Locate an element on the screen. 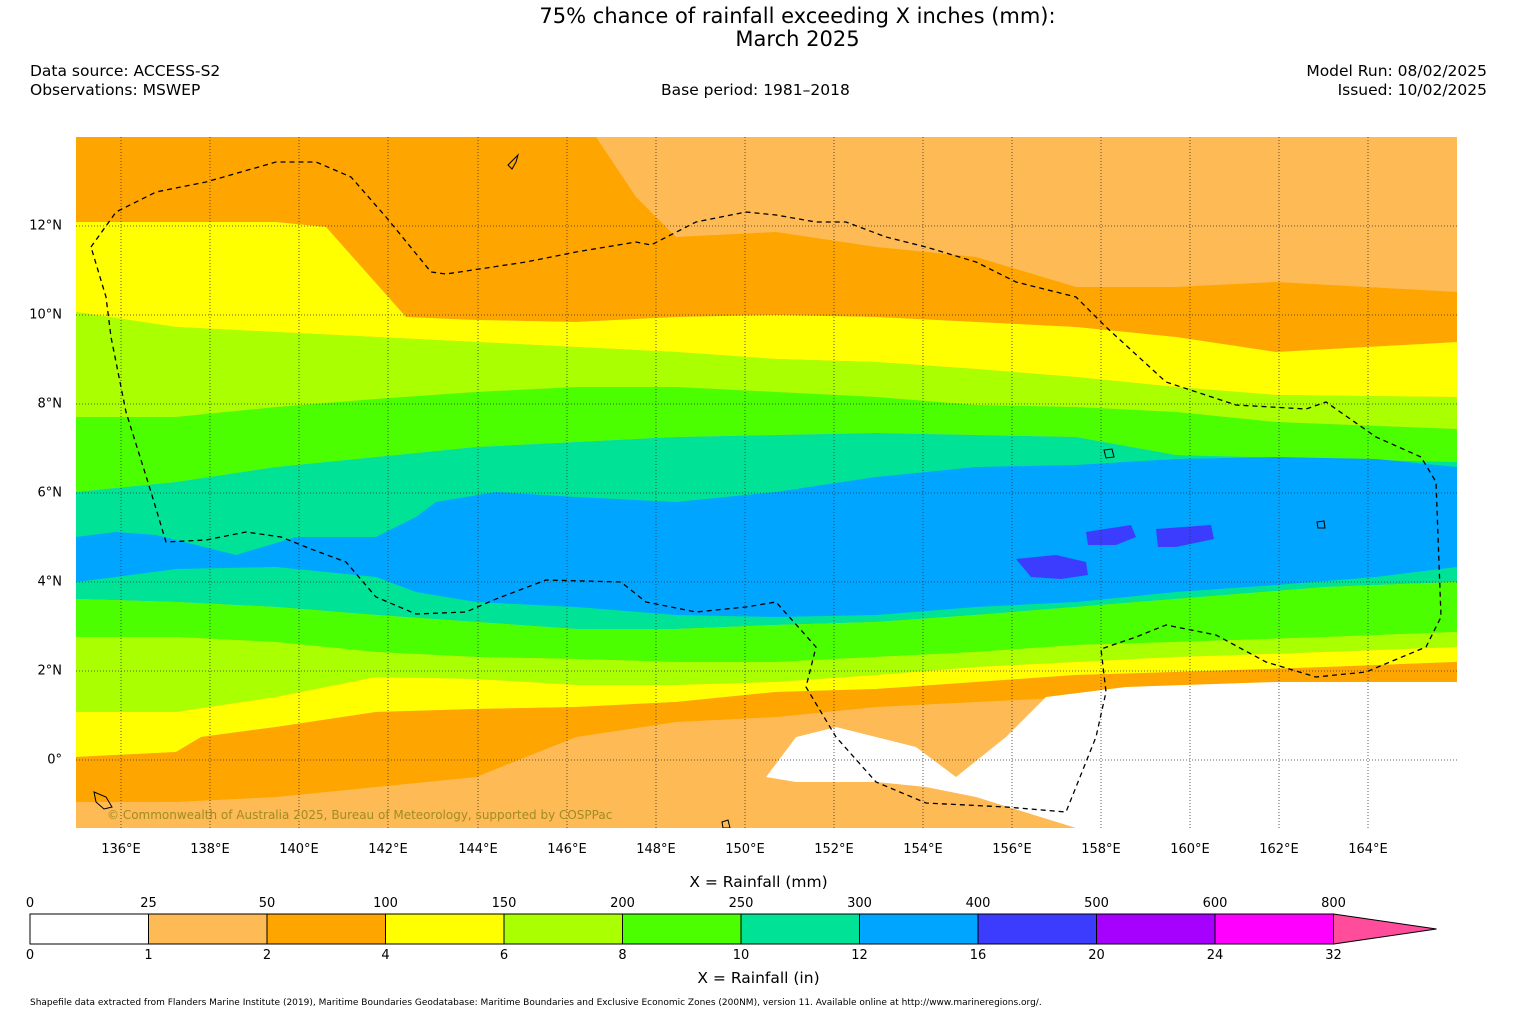  map-title-line2: March 2025 is located at coordinates (797, 39).